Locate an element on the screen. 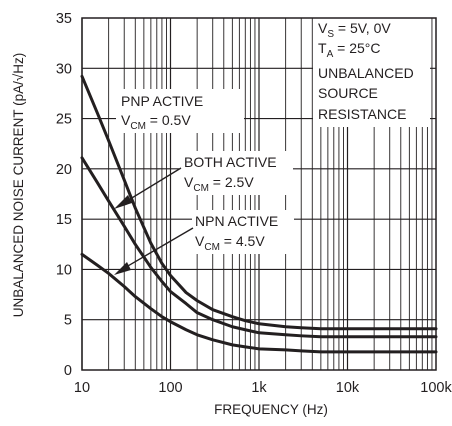 The image size is (452, 426). pnp-label-name: PNP ACTIVE is located at coordinates (162, 101).